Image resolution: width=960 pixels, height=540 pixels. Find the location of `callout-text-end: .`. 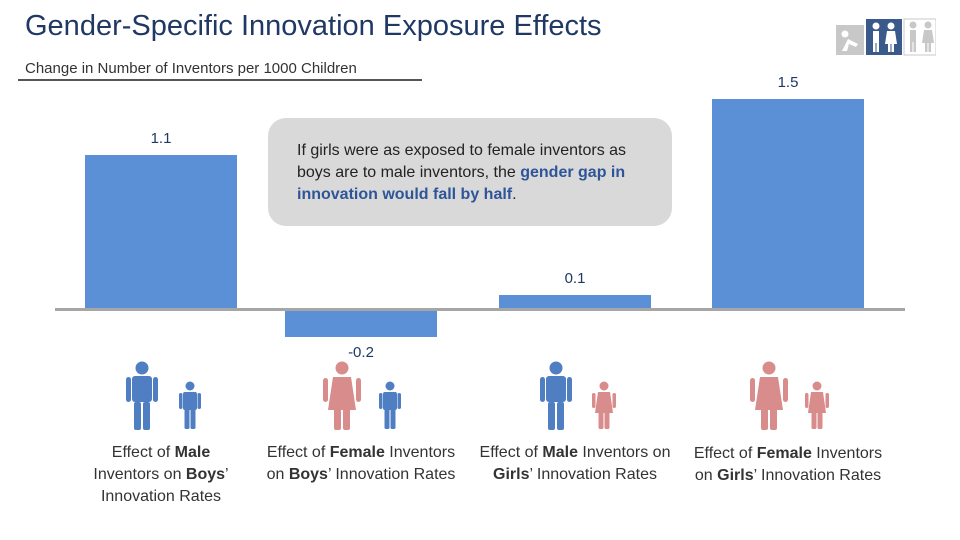

callout-text-end: . is located at coordinates (514, 194).